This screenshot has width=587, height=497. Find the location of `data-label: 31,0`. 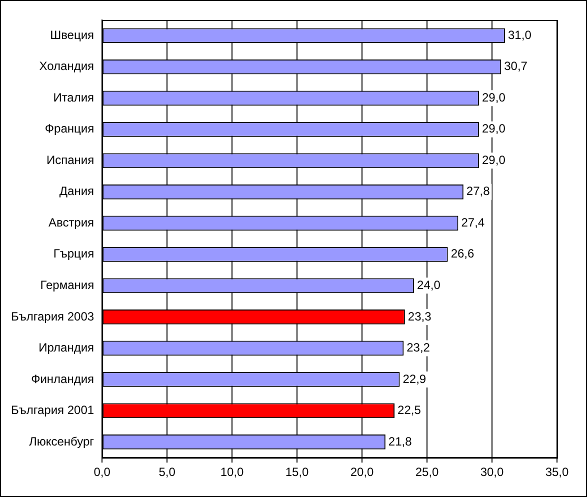

data-label: 31,0 is located at coordinates (520, 35).